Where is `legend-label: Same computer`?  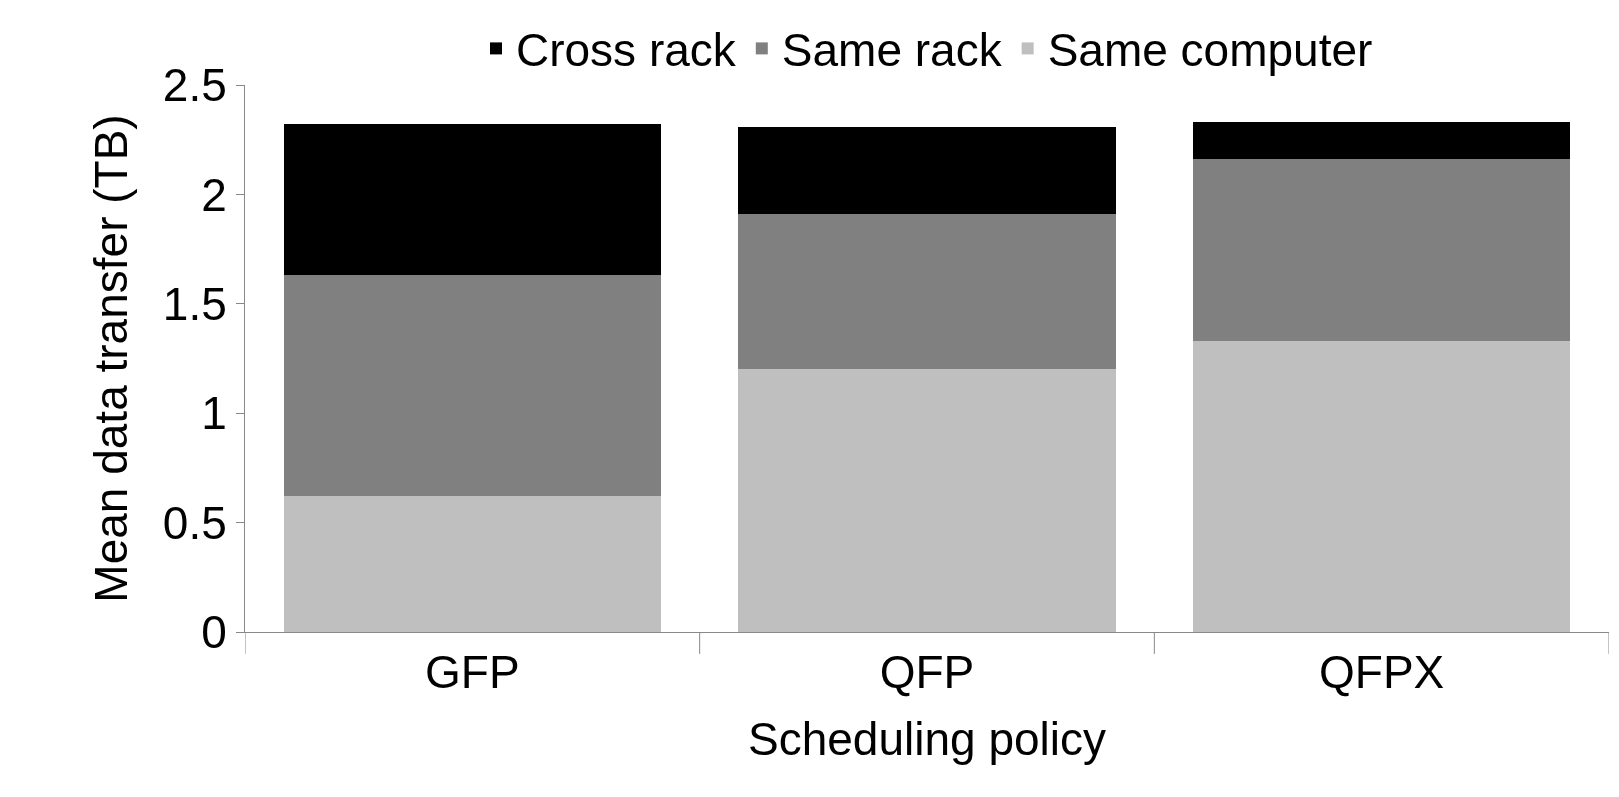
legend-label: Same computer is located at coordinates (1210, 50).